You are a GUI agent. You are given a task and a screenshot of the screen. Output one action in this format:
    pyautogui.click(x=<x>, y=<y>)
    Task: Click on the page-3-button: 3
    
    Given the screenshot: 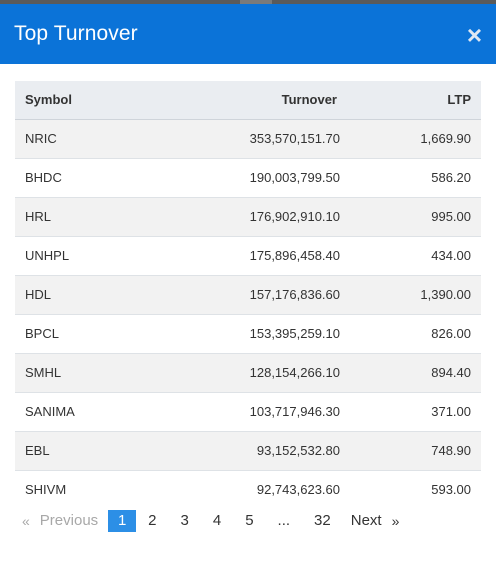 What is the action you would take?
    pyautogui.click(x=184, y=520)
    